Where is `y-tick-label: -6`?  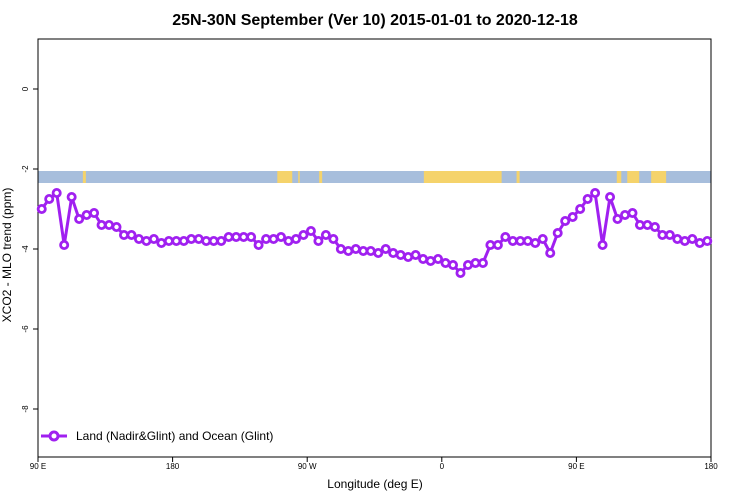
y-tick-label: -6 is located at coordinates (25, 329).